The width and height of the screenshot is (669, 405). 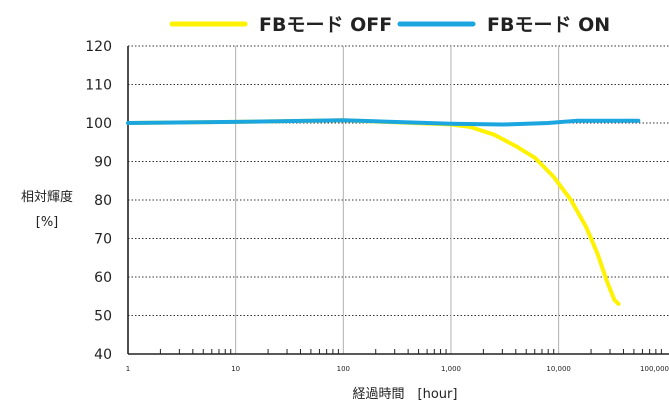 I want to click on y-axis-unit: [%], so click(x=47, y=222).